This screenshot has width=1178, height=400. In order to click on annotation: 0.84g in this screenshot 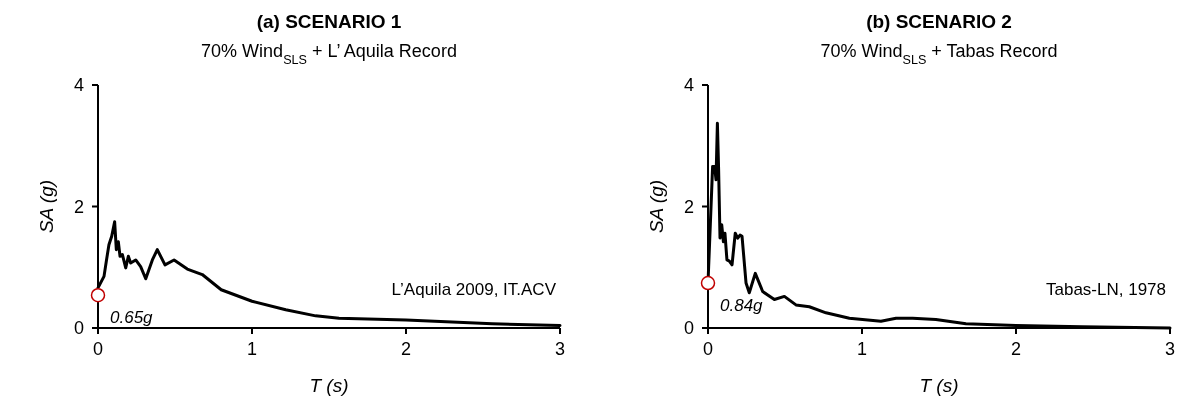, I will do `click(742, 306)`.